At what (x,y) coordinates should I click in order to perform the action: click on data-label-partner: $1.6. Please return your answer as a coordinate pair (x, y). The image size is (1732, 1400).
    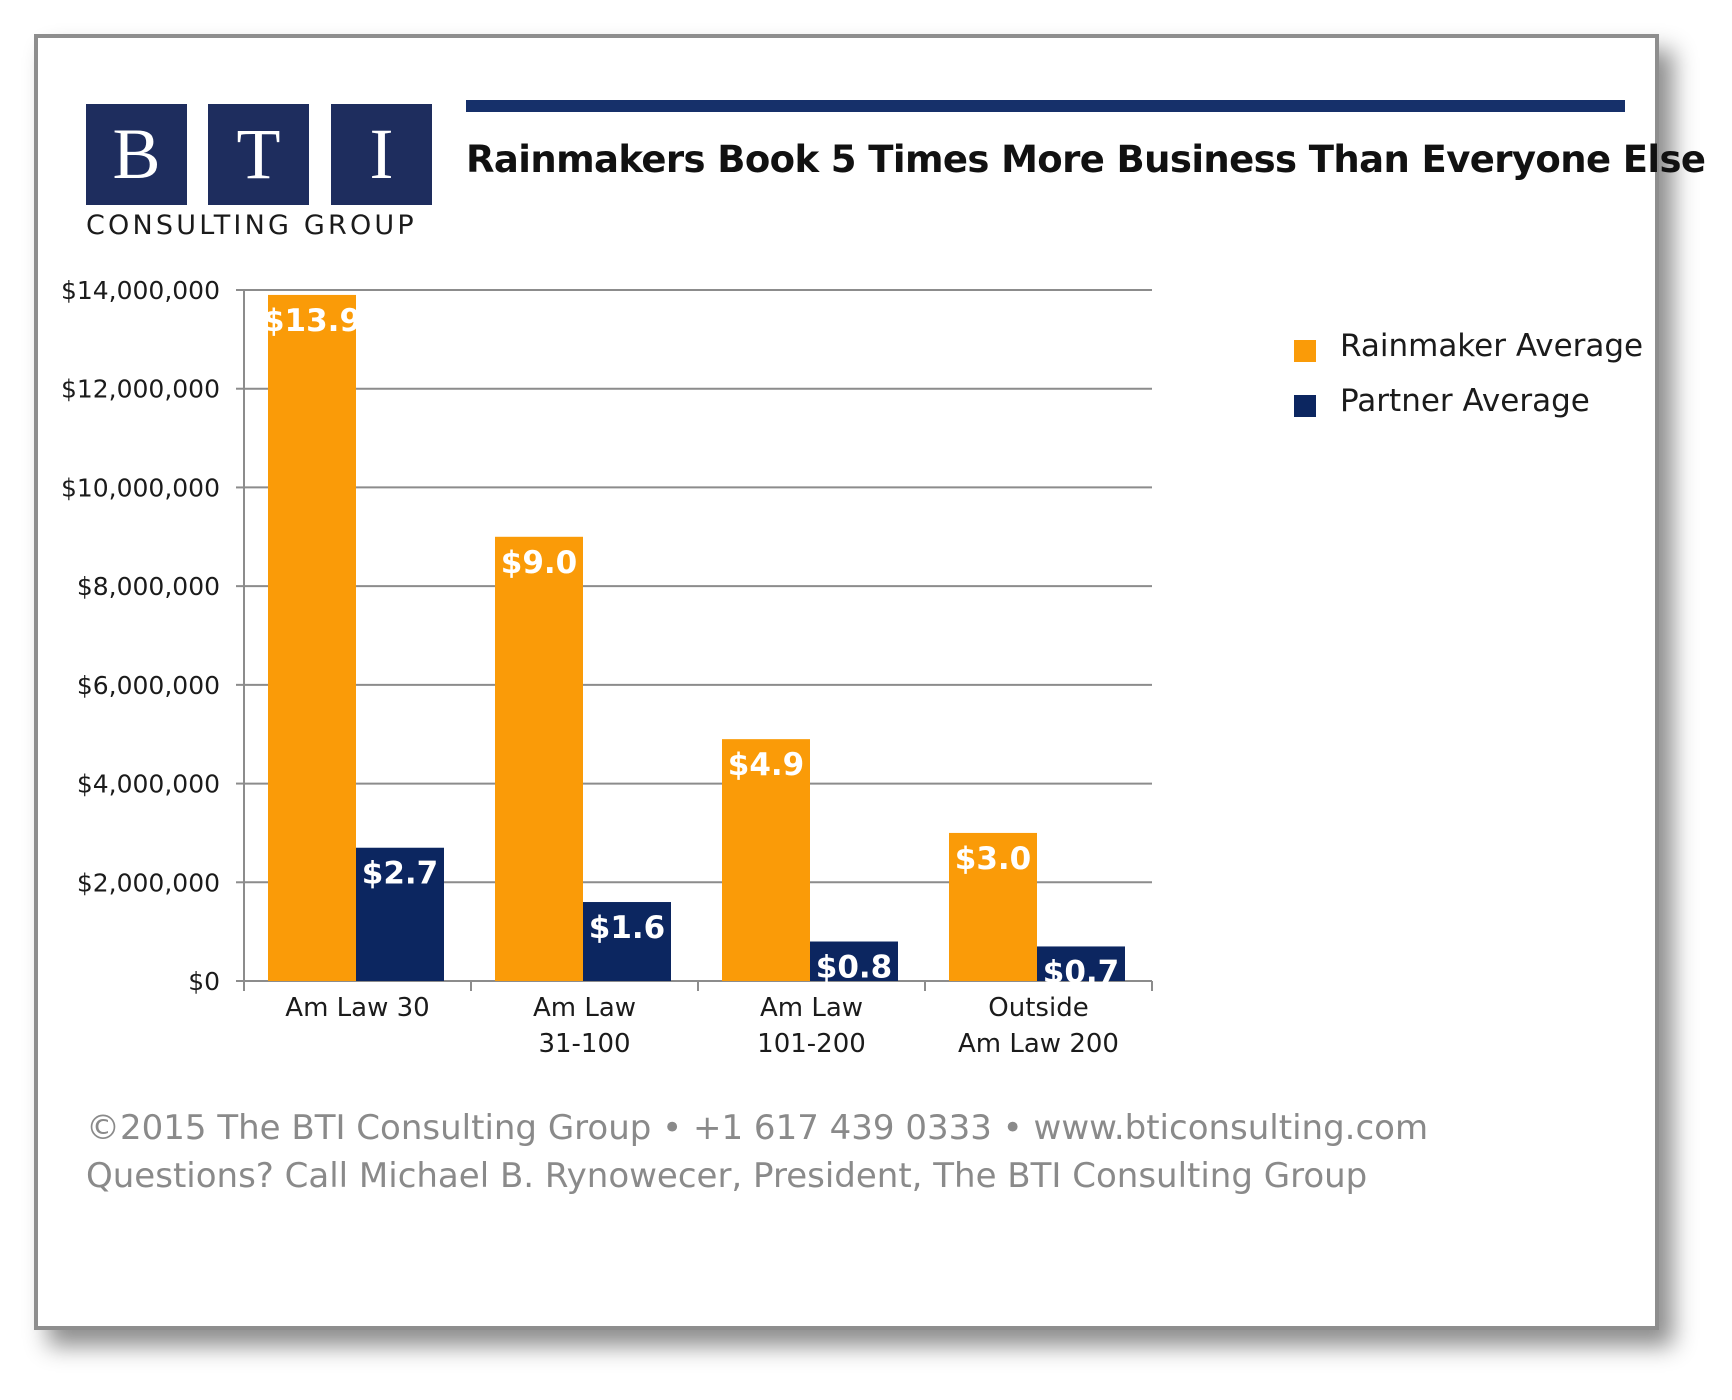
    Looking at the image, I should click on (627, 928).